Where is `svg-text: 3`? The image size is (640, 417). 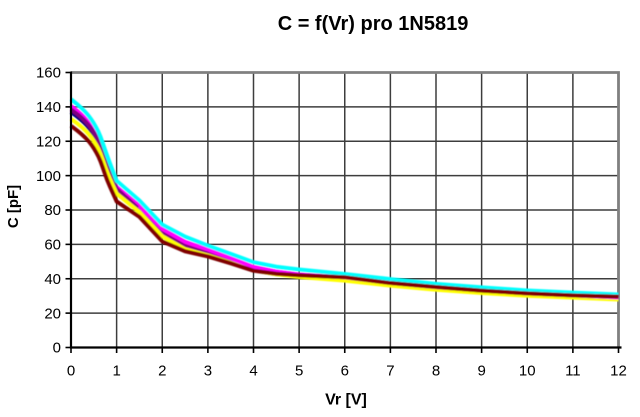
svg-text: 3 is located at coordinates (208, 371).